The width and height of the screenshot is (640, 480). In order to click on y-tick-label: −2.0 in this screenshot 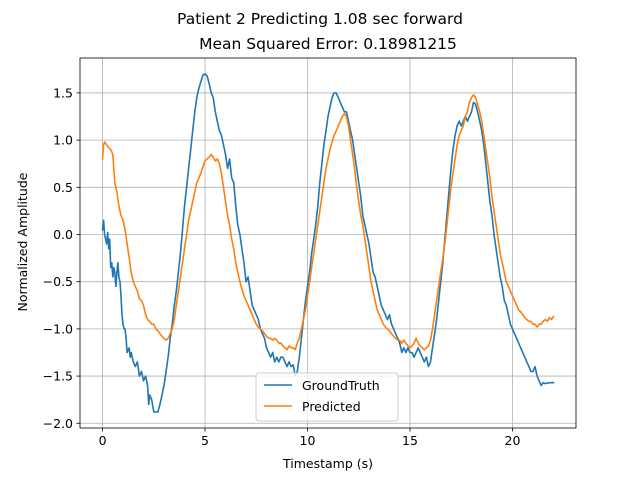, I will do `click(58, 423)`.